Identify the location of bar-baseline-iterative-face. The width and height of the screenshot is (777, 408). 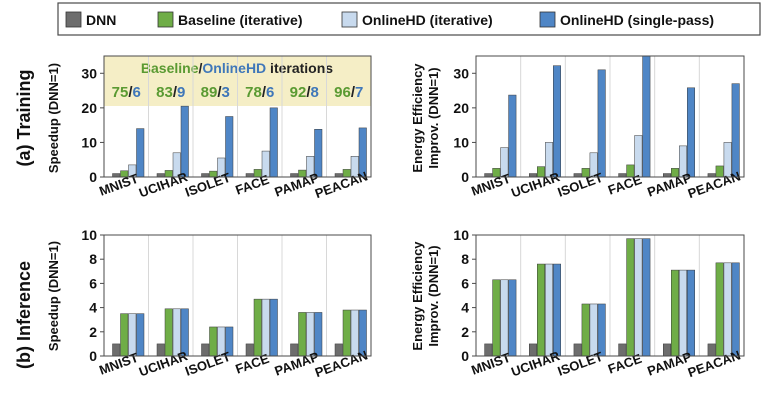
(257, 327).